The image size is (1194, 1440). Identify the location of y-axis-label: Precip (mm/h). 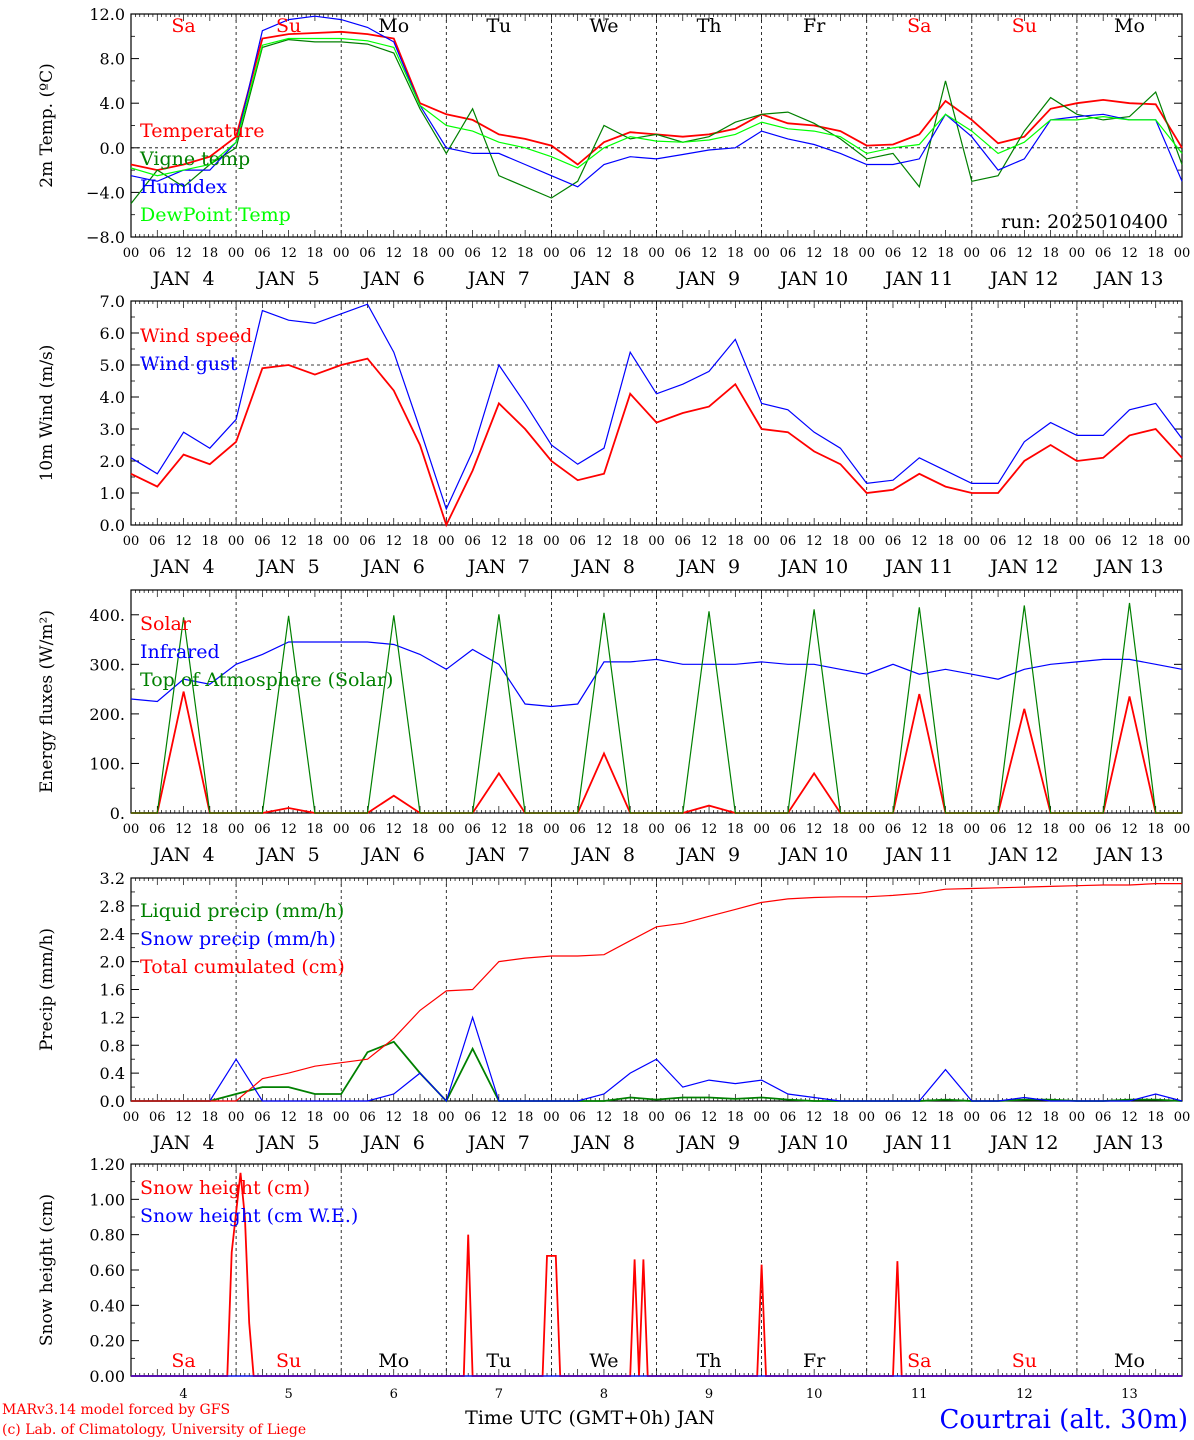
(47, 989).